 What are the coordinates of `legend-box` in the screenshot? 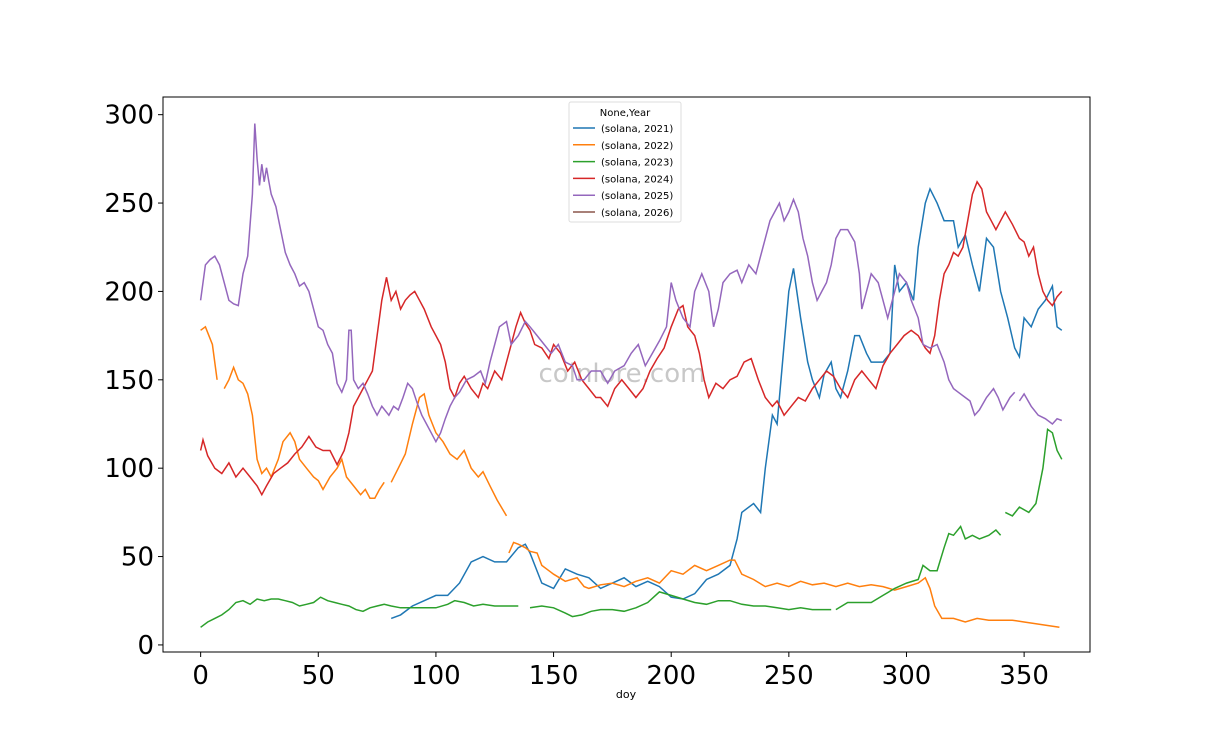 It's located at (625, 162).